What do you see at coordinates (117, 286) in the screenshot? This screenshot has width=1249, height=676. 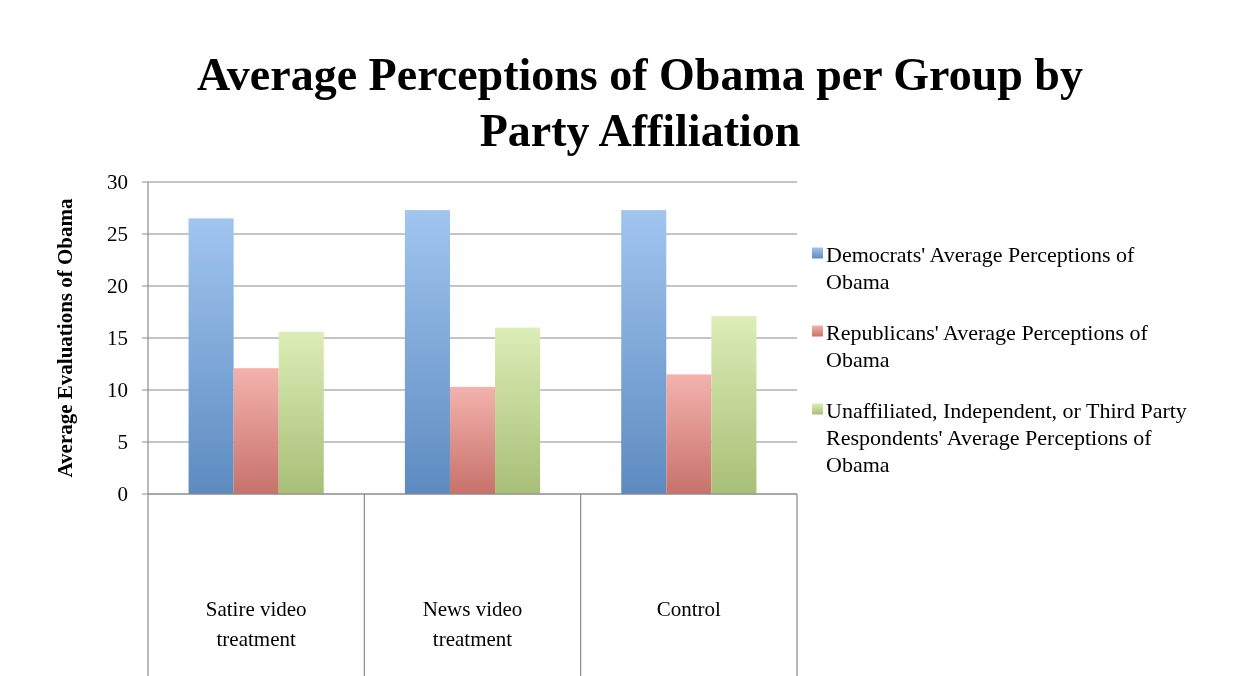 I see `y-tick-label: 20` at bounding box center [117, 286].